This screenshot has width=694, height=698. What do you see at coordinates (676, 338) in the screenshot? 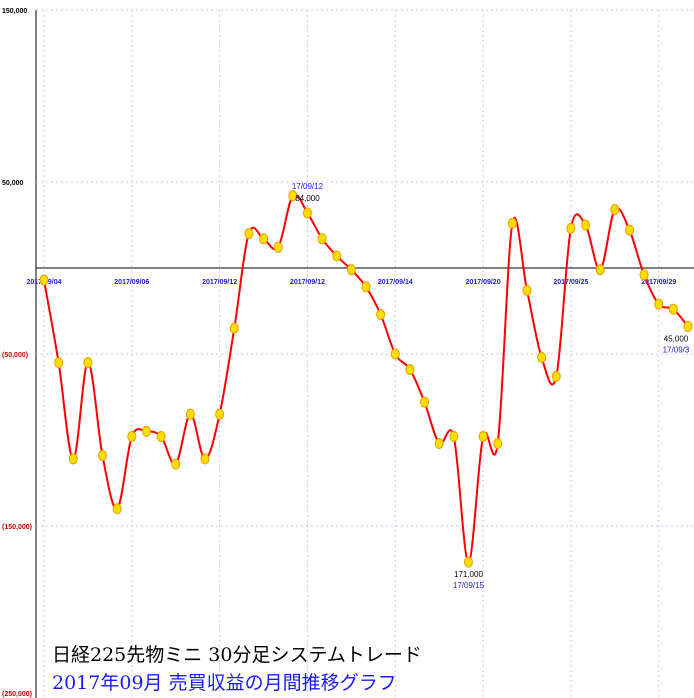
I see `annotation-value: 45,000` at bounding box center [676, 338].